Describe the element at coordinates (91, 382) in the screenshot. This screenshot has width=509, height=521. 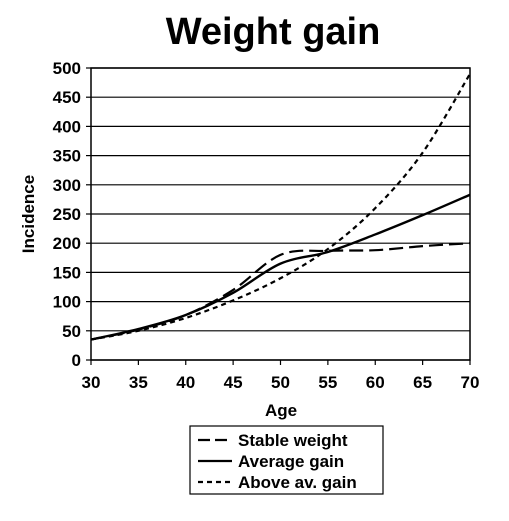
I see `x-tick-label: 30` at that location.